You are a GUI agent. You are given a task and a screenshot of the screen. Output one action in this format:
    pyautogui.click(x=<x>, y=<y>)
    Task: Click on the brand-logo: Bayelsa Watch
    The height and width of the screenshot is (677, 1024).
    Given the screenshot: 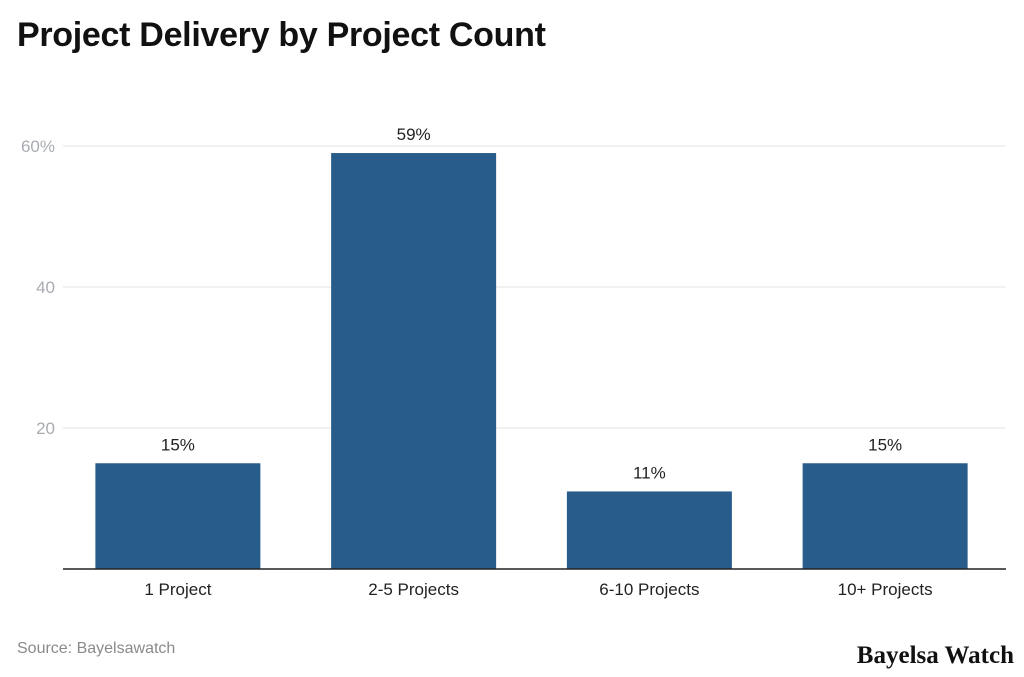 What is the action you would take?
    pyautogui.click(x=935, y=655)
    